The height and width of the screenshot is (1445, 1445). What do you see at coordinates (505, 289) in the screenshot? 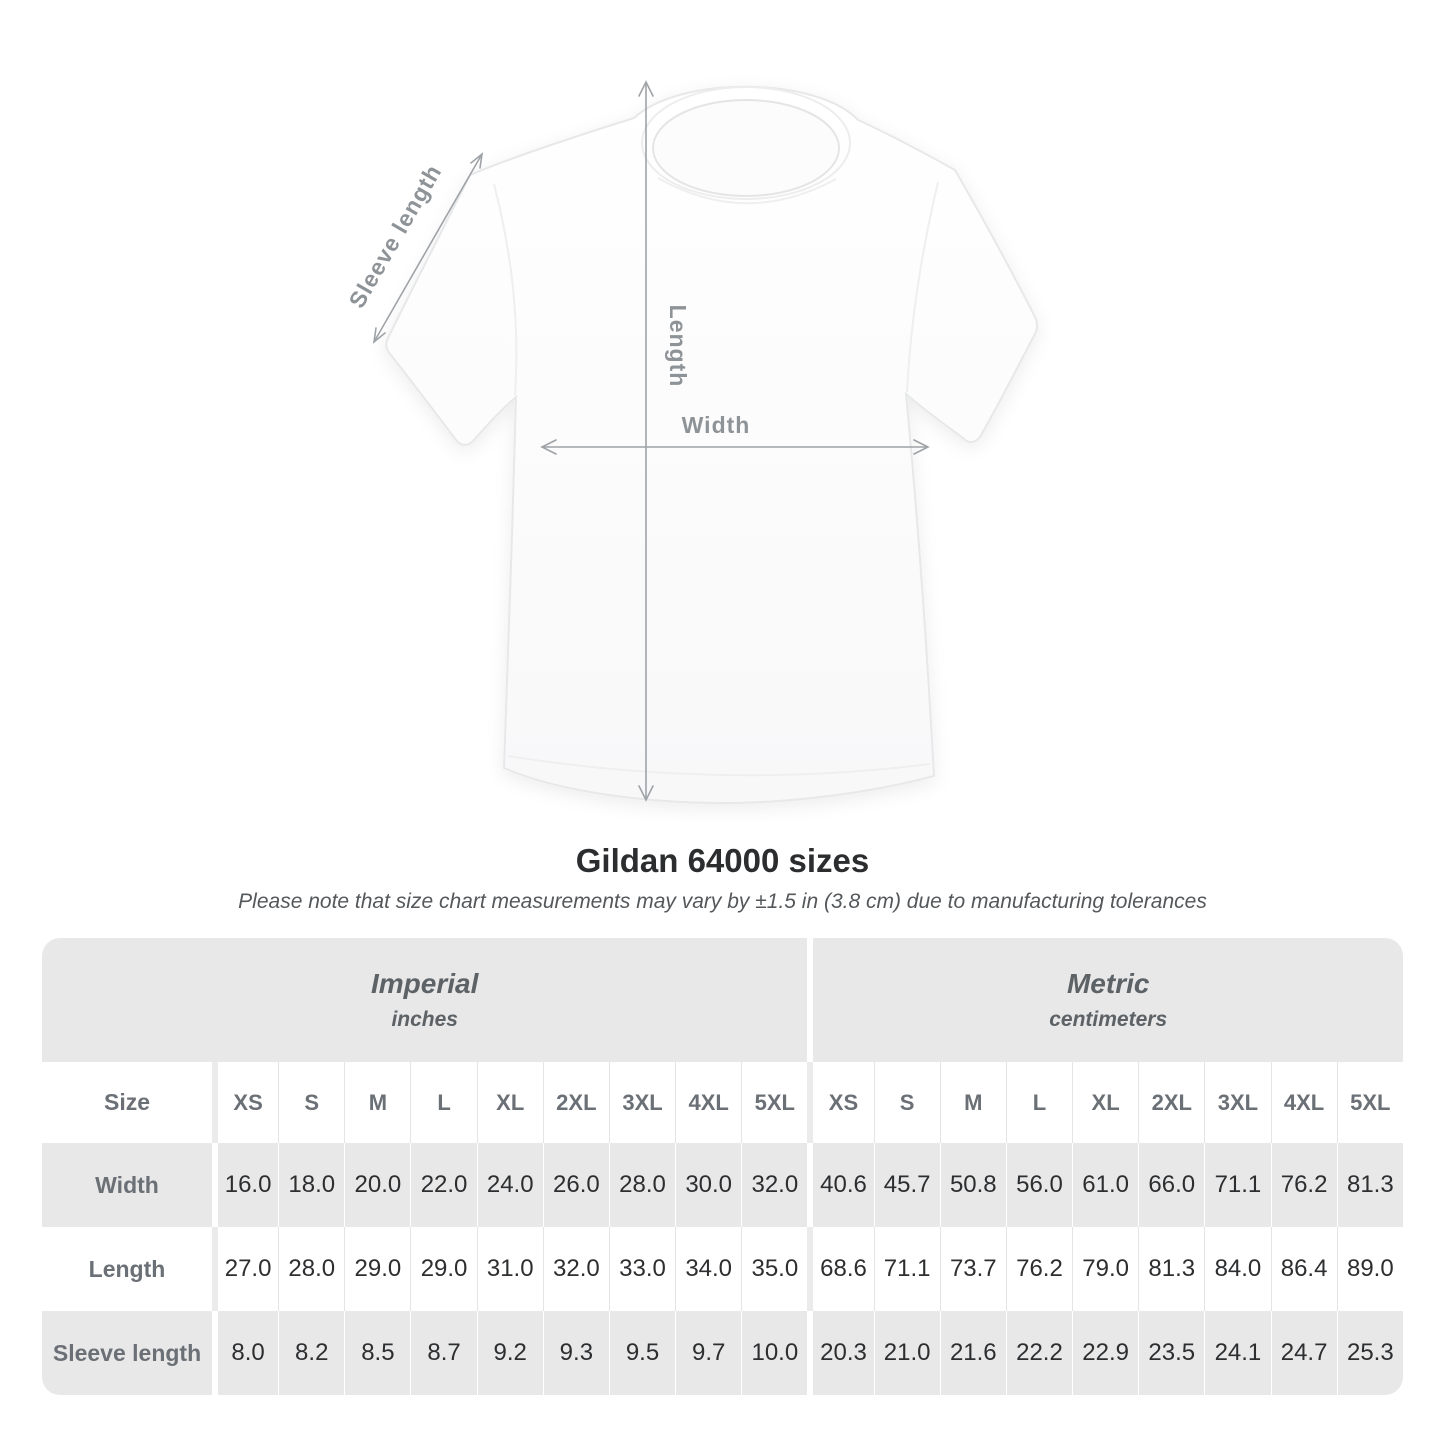
I see `left-sleeve-seam` at bounding box center [505, 289].